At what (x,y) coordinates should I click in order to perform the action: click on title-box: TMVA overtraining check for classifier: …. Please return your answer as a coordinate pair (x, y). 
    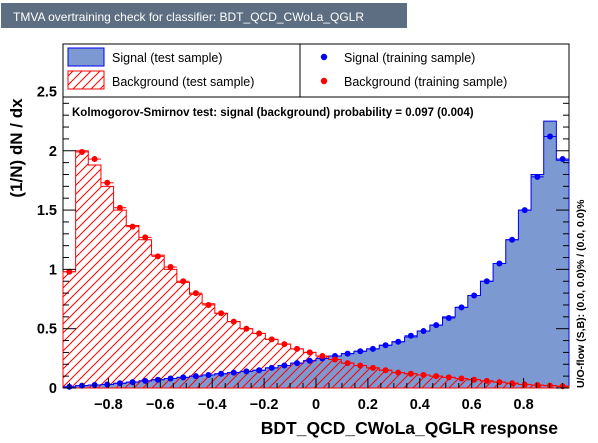
    Looking at the image, I should click on (204, 15).